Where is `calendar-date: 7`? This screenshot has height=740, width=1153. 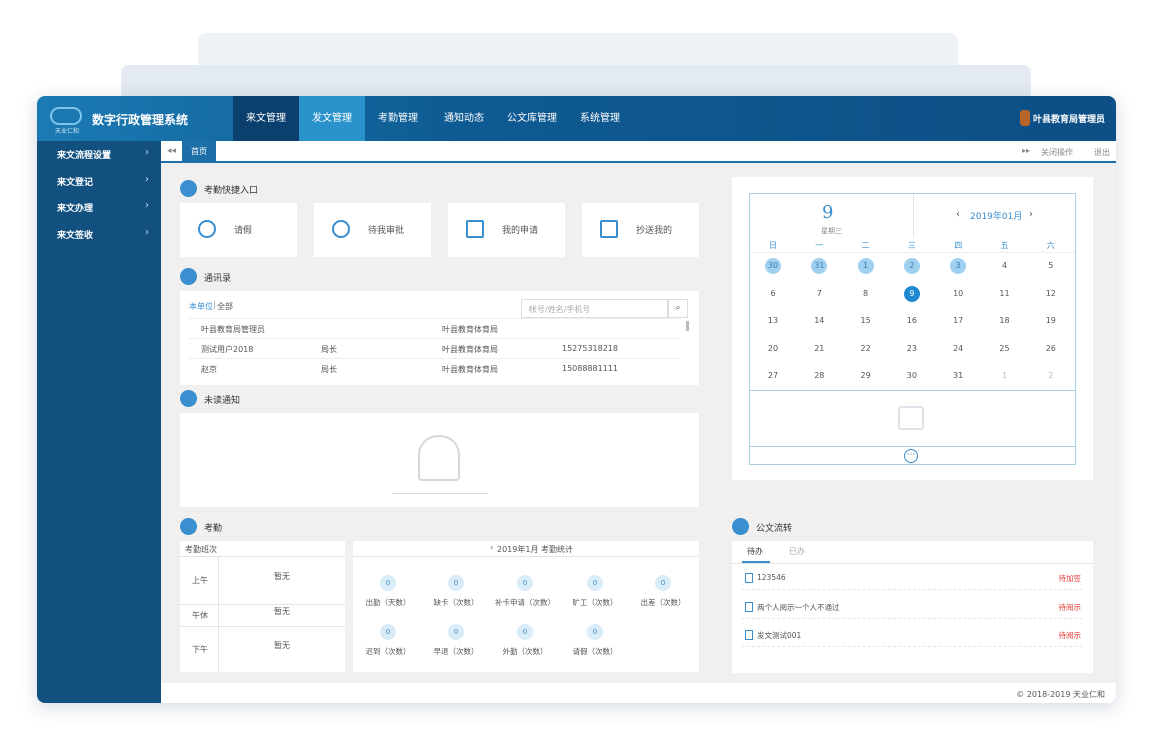 calendar-date: 7 is located at coordinates (819, 293).